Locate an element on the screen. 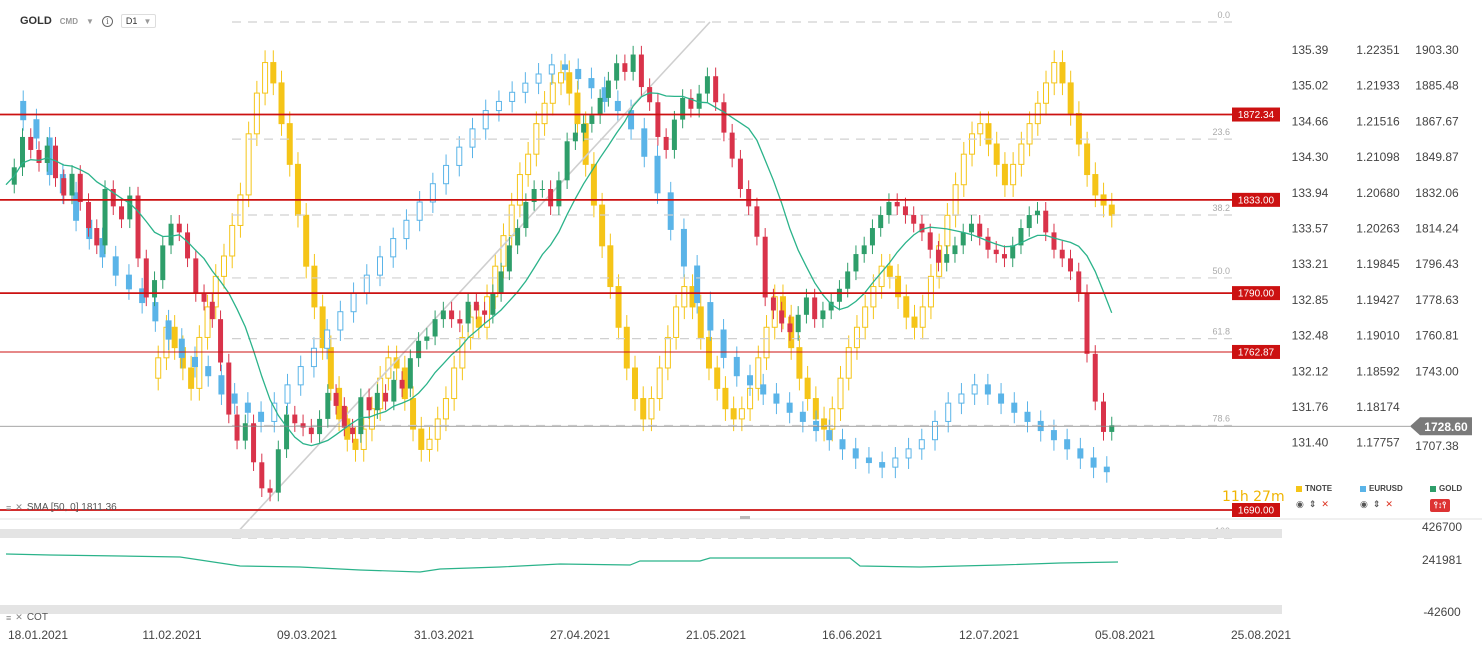  chevron-down-icon: ▼ is located at coordinates (90, 21).